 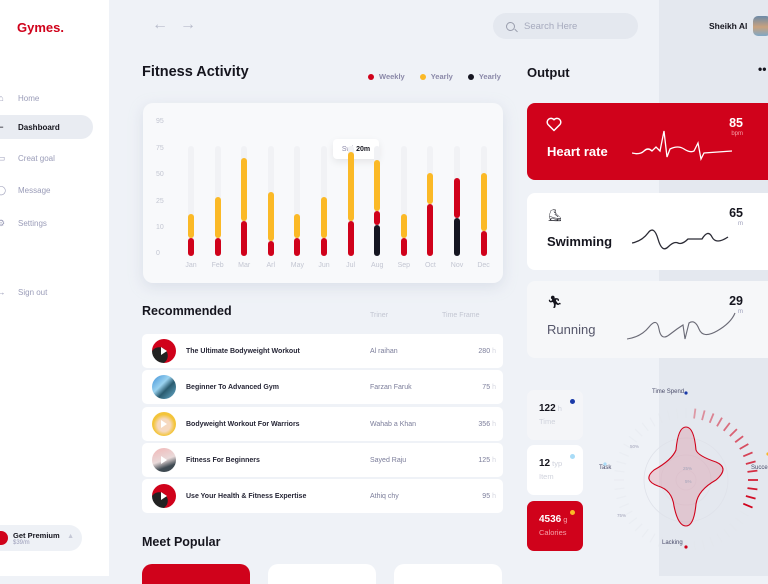 What do you see at coordinates (166, 24) in the screenshot?
I see `back-arrow-icon: ←` at bounding box center [166, 24].